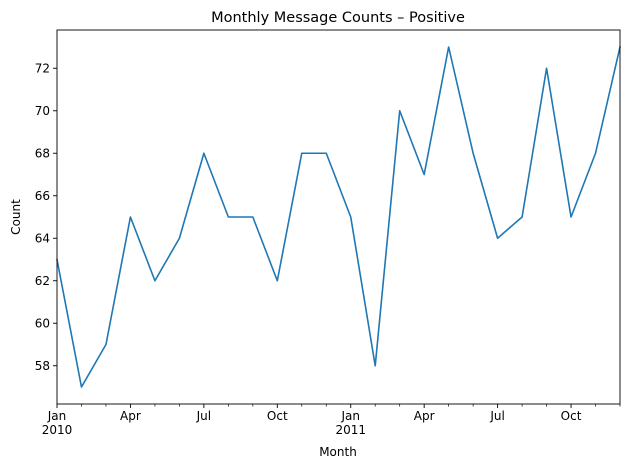 This screenshot has height=470, width=630. What do you see at coordinates (338, 18) in the screenshot?
I see `chart-title: Monthly Message Counts – Positive` at bounding box center [338, 18].